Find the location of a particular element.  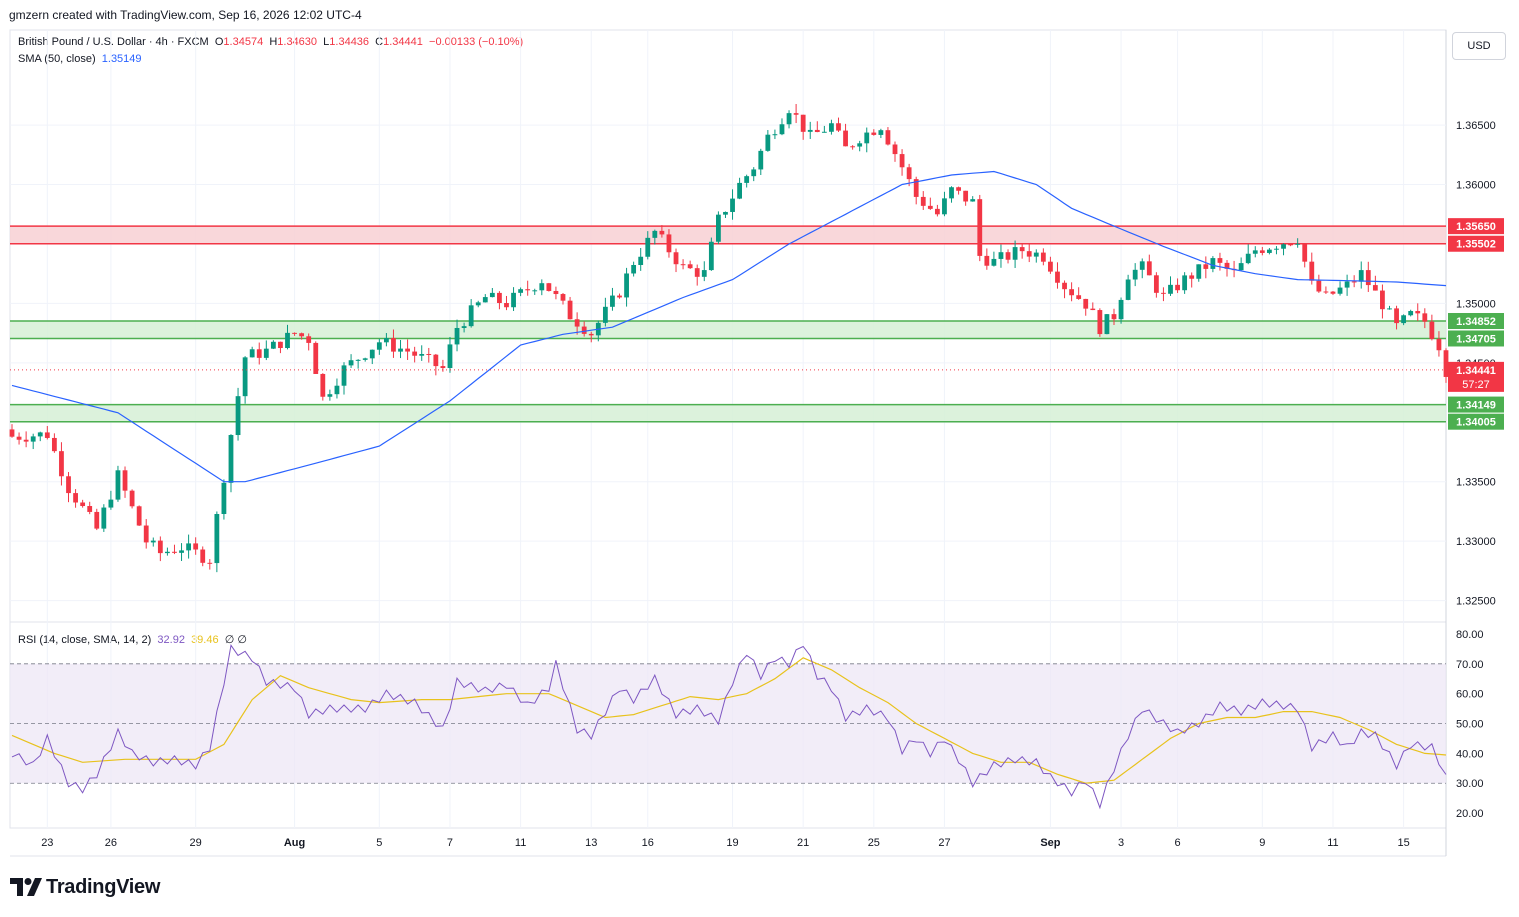

symbol-name: British Pound / U.S. Dollar · 4h · FXCM is located at coordinates (113, 42).